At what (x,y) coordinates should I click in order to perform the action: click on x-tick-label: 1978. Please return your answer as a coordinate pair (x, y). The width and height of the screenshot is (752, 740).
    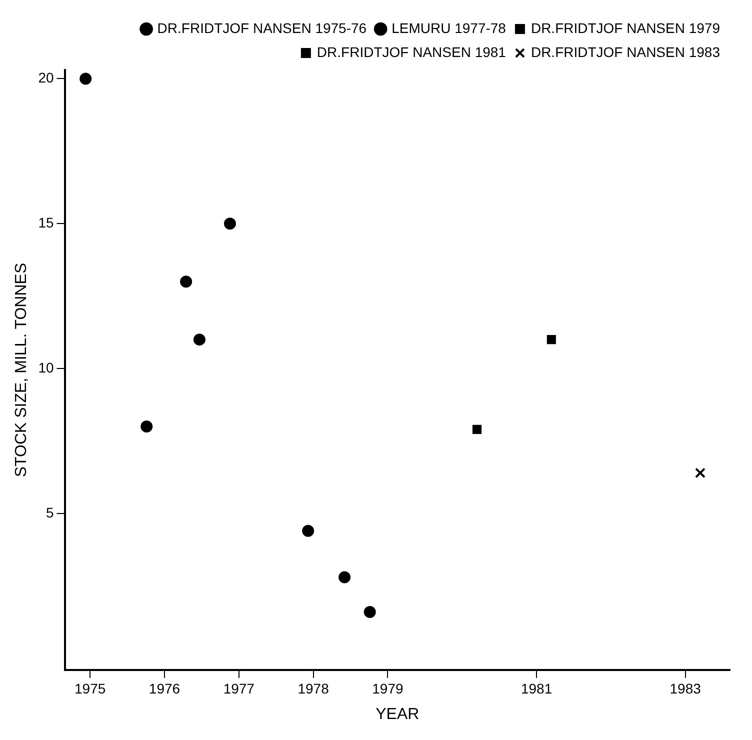
    Looking at the image, I should click on (314, 688).